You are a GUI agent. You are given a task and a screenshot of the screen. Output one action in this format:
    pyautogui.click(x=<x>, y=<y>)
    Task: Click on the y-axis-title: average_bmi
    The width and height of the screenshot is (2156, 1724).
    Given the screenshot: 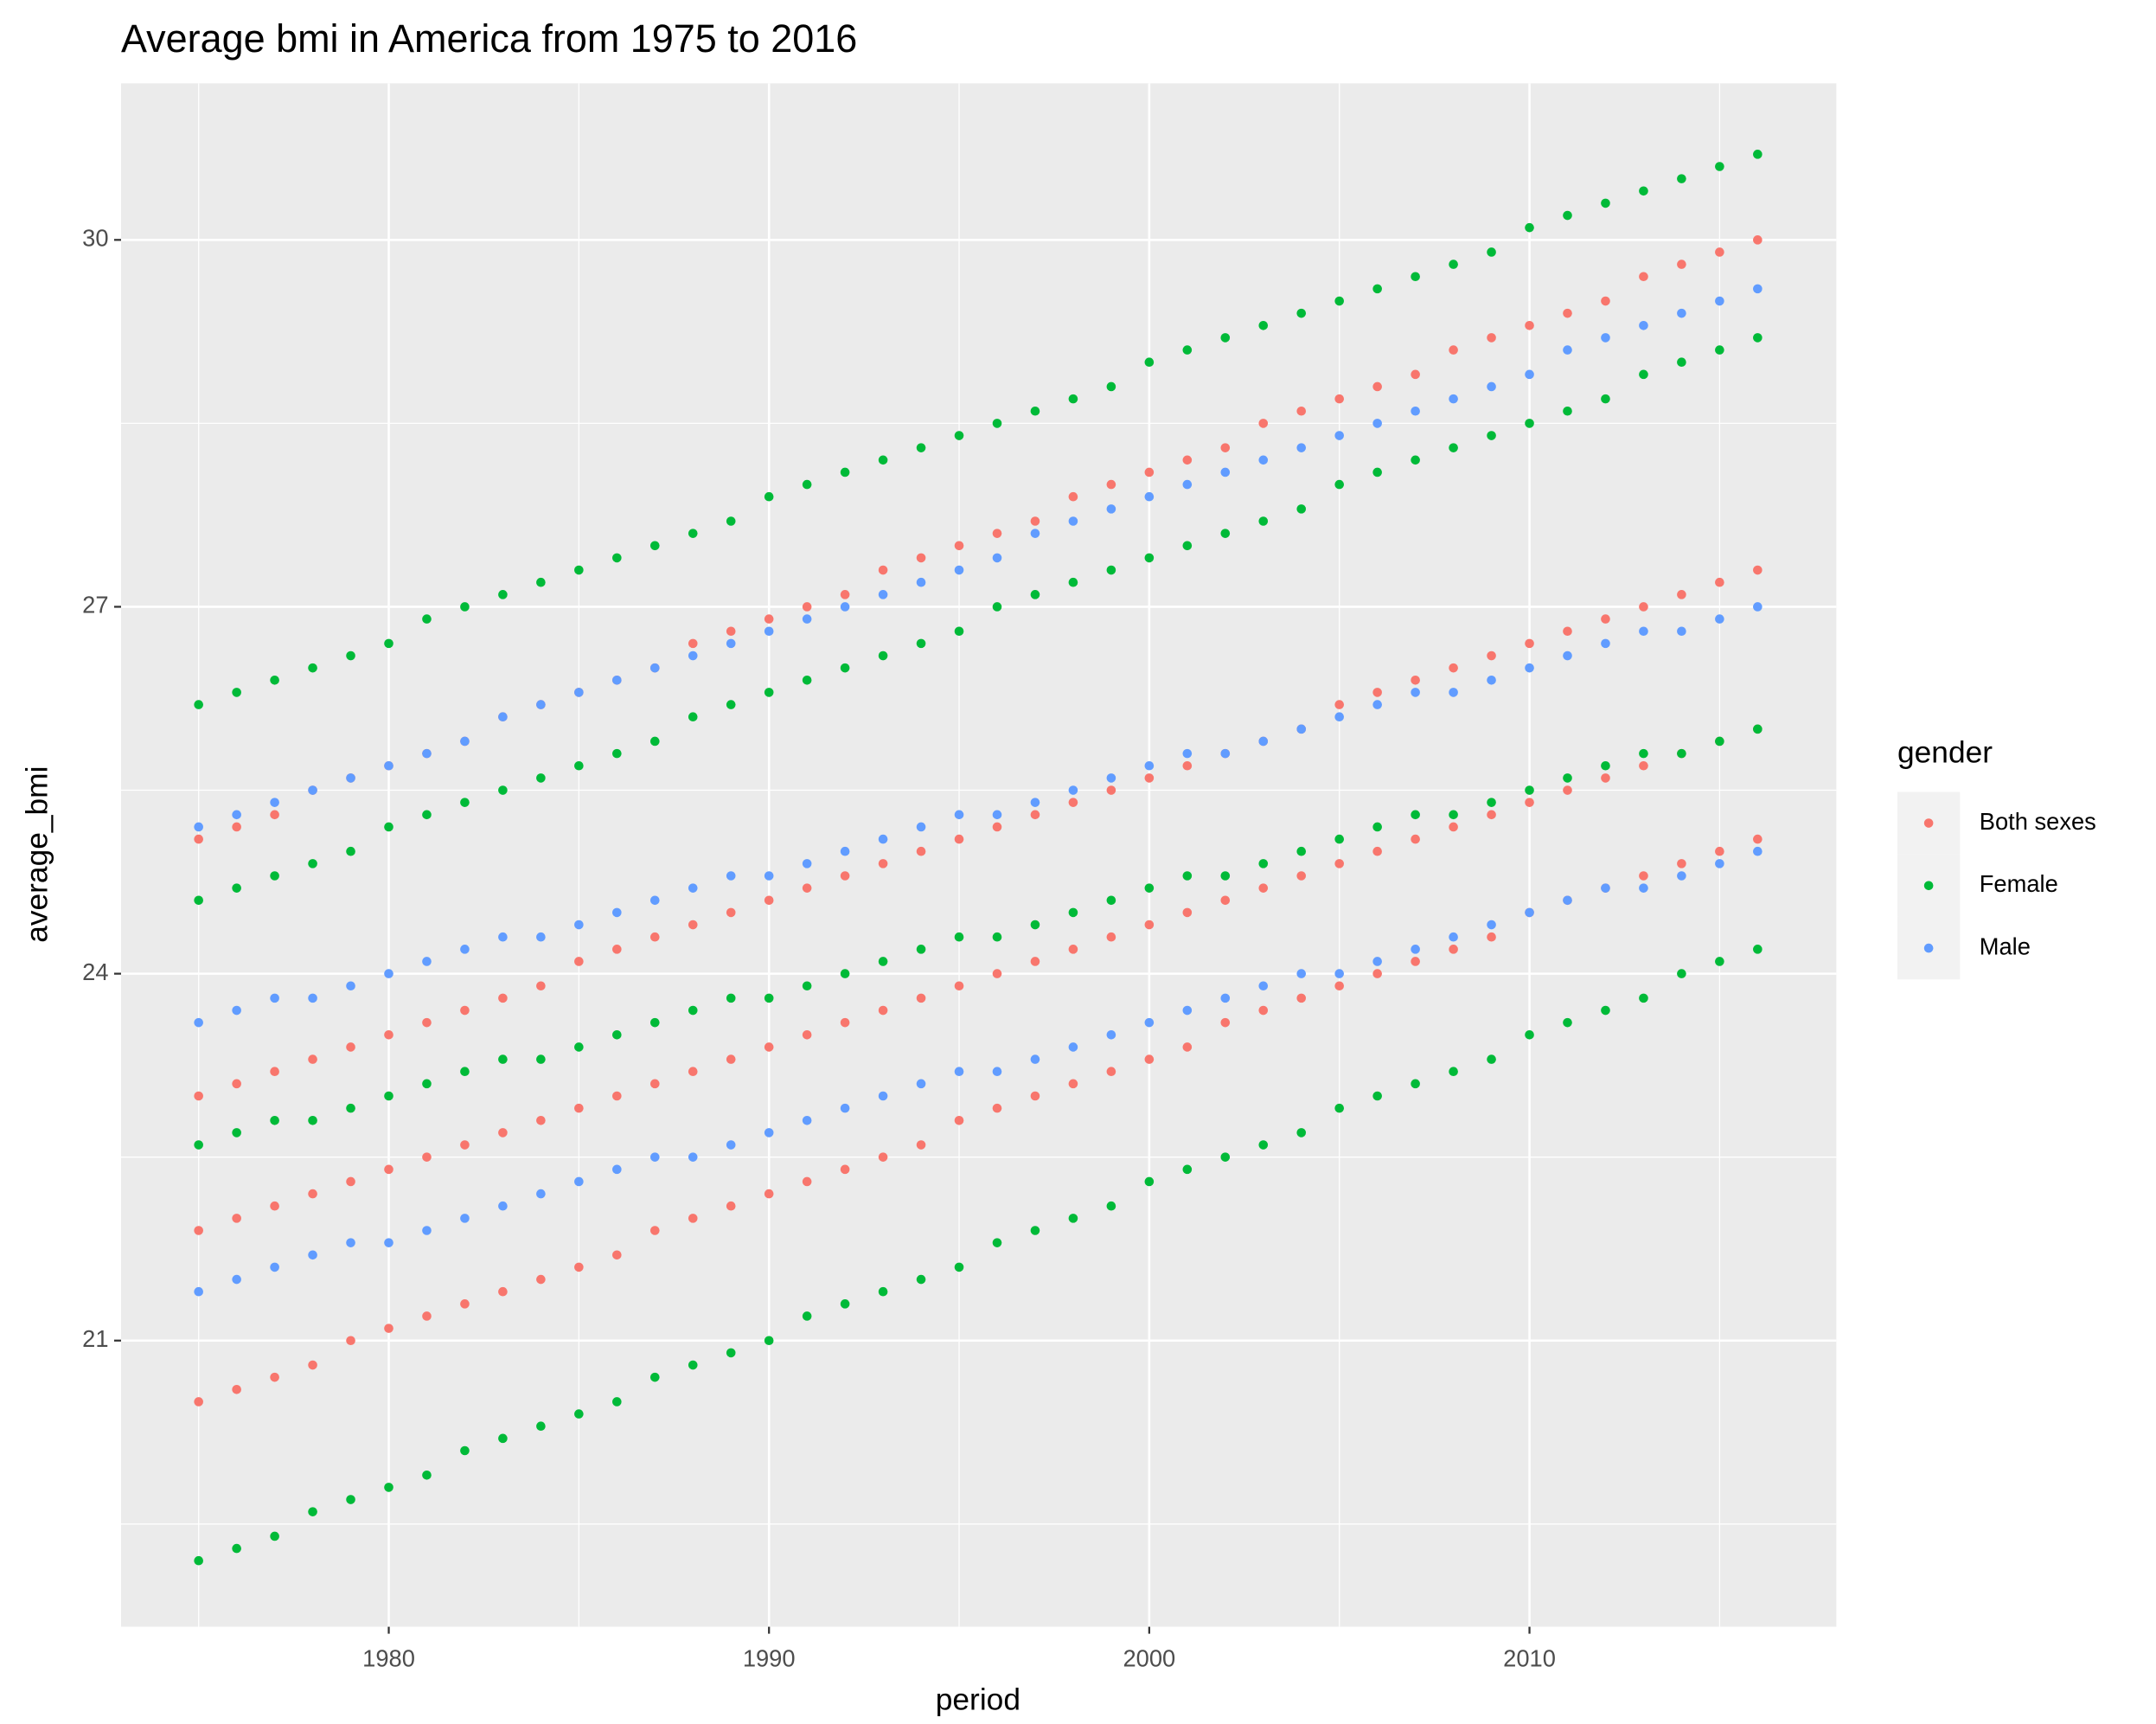 What is the action you would take?
    pyautogui.click(x=38, y=854)
    